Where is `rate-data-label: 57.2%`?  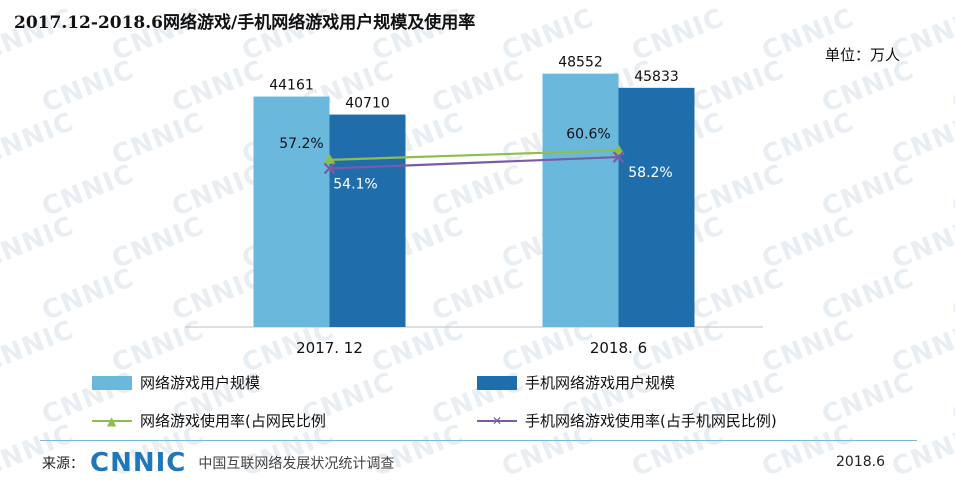 rate-data-label: 57.2% is located at coordinates (301, 144).